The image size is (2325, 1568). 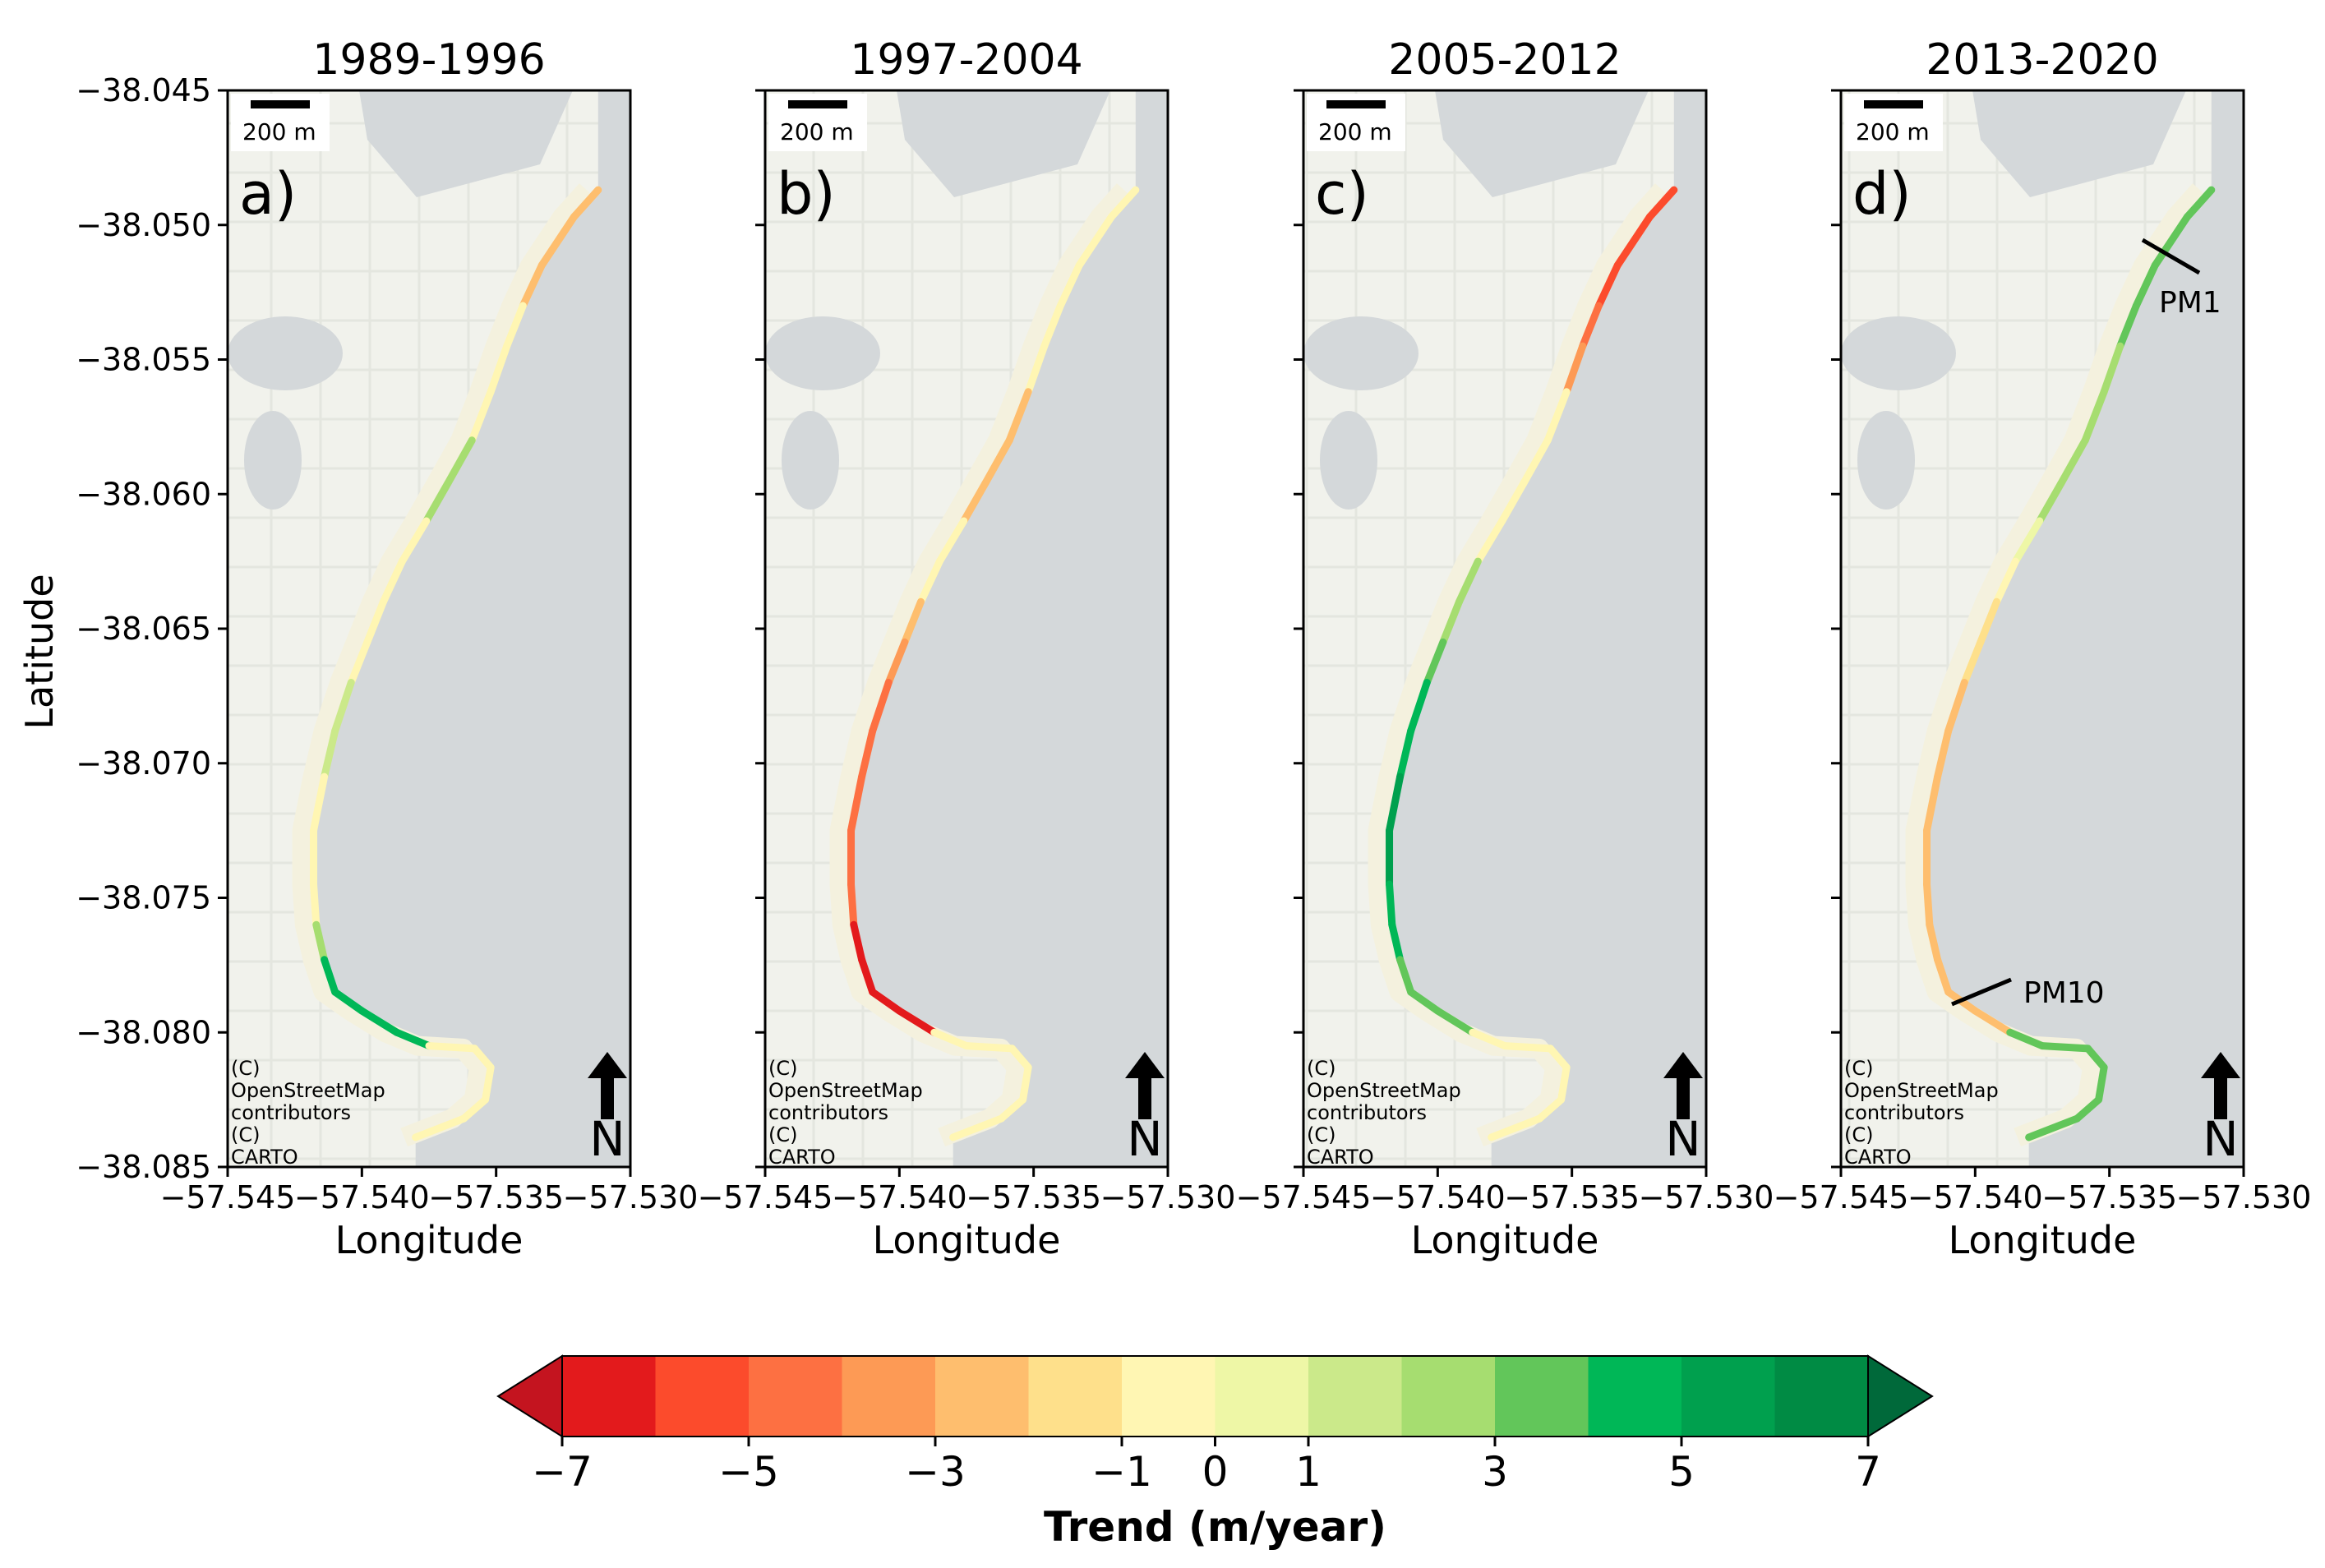 What do you see at coordinates (1900, 1396) in the screenshot?
I see `colorbar-over-arrow` at bounding box center [1900, 1396].